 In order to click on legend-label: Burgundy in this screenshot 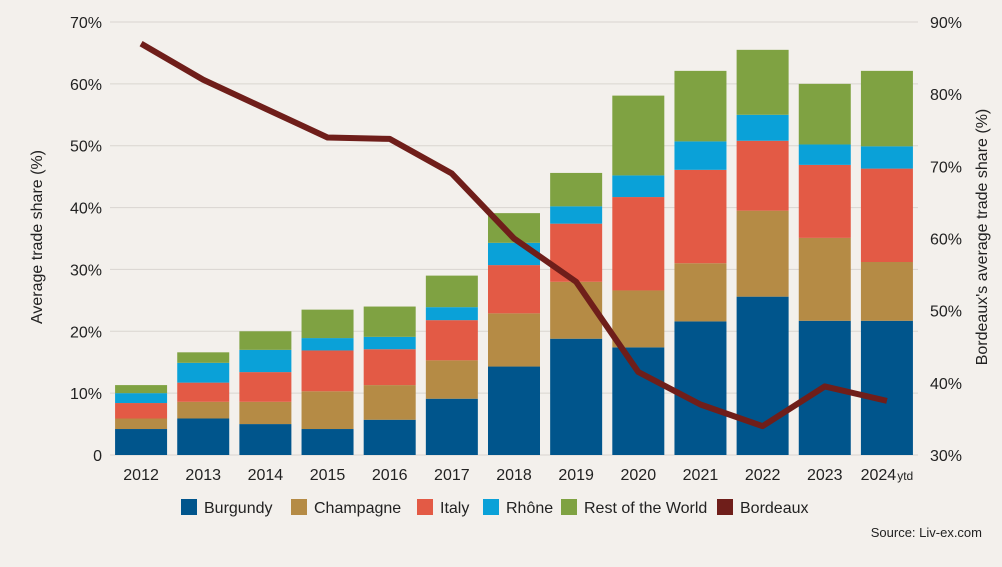, I will do `click(238, 508)`.